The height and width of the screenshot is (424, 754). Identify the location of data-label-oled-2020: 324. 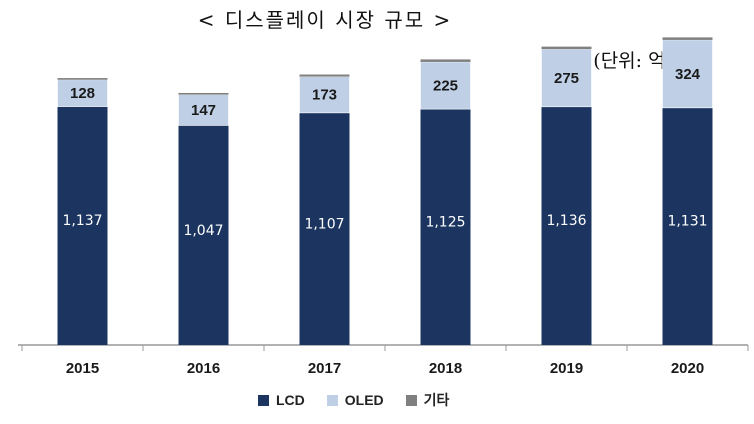
(688, 74).